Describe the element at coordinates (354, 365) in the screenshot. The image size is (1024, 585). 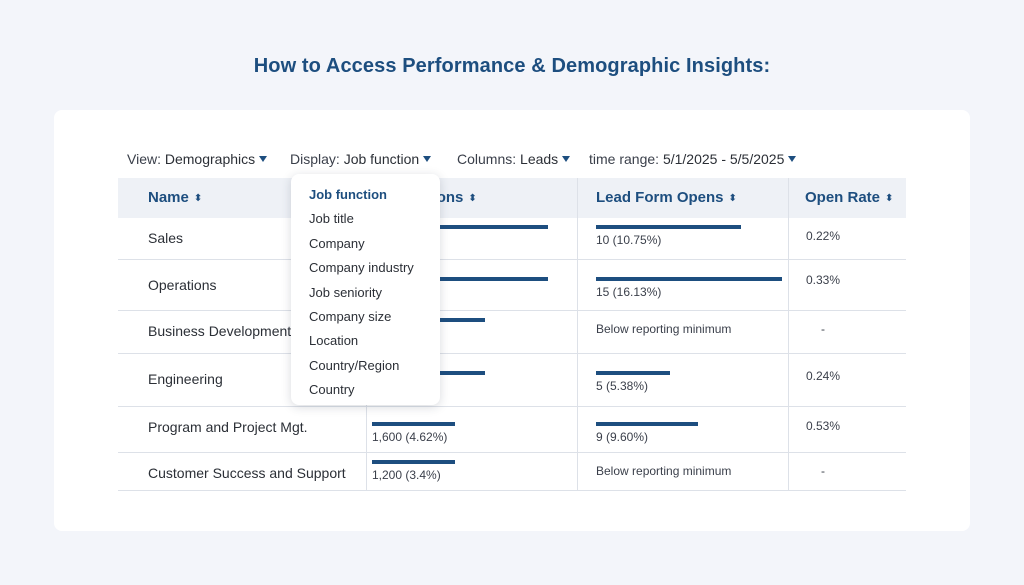
I see `dropdown-option-country-region: Country/Region` at that location.